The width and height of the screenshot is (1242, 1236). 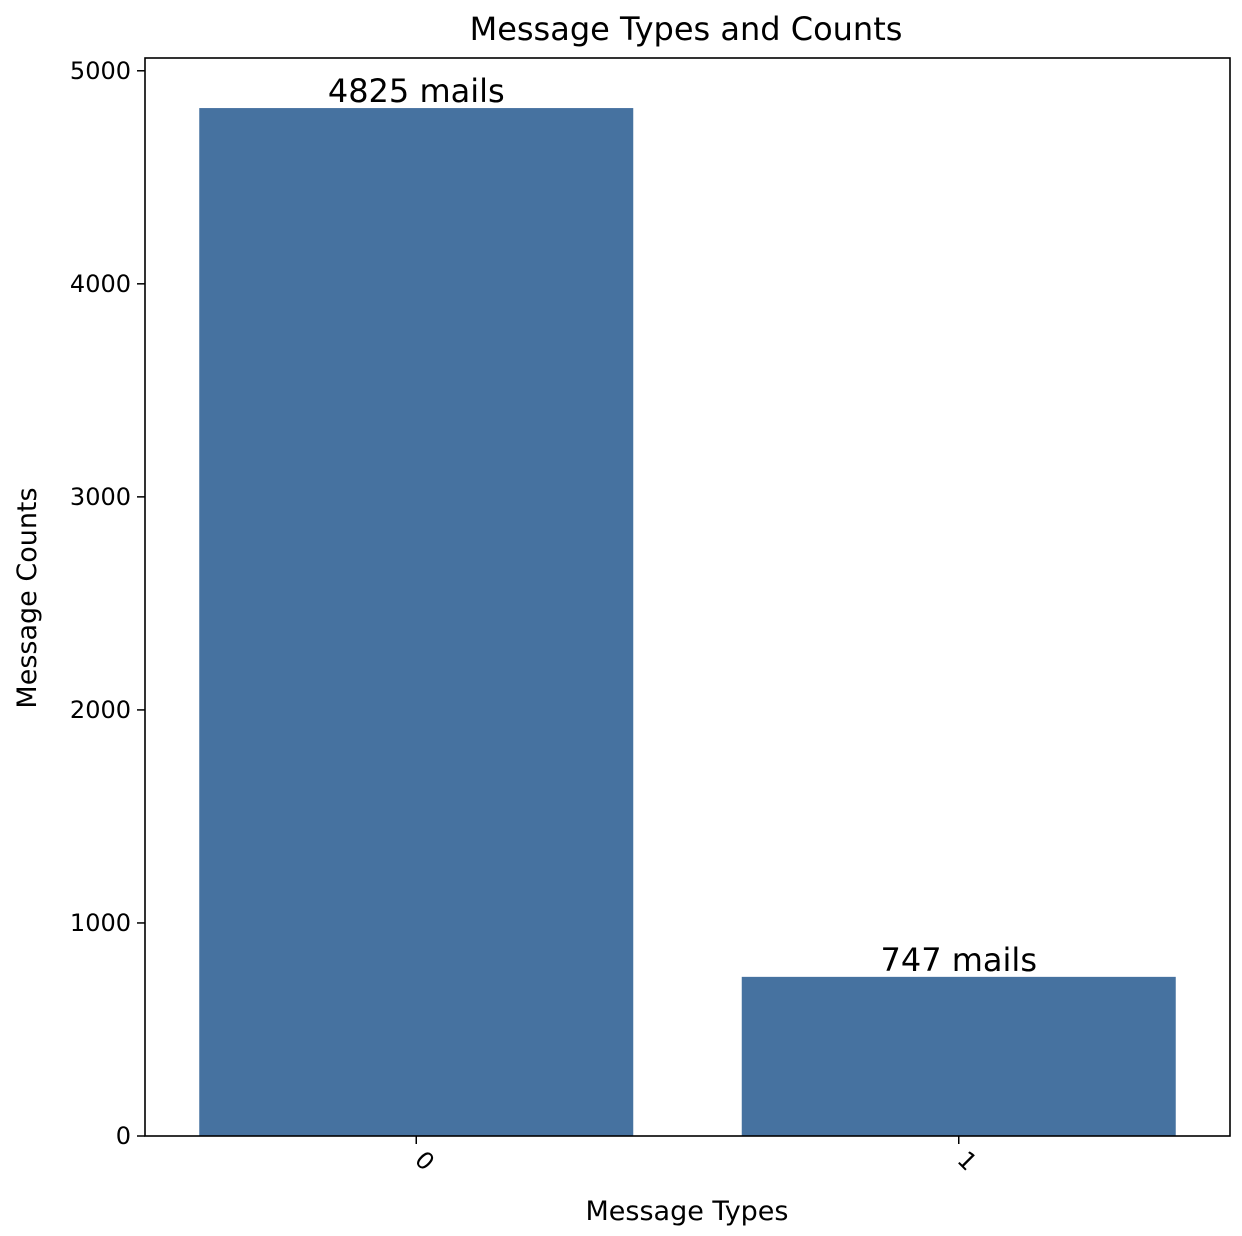 I want to click on x-tick-label: 0, so click(x=424, y=1161).